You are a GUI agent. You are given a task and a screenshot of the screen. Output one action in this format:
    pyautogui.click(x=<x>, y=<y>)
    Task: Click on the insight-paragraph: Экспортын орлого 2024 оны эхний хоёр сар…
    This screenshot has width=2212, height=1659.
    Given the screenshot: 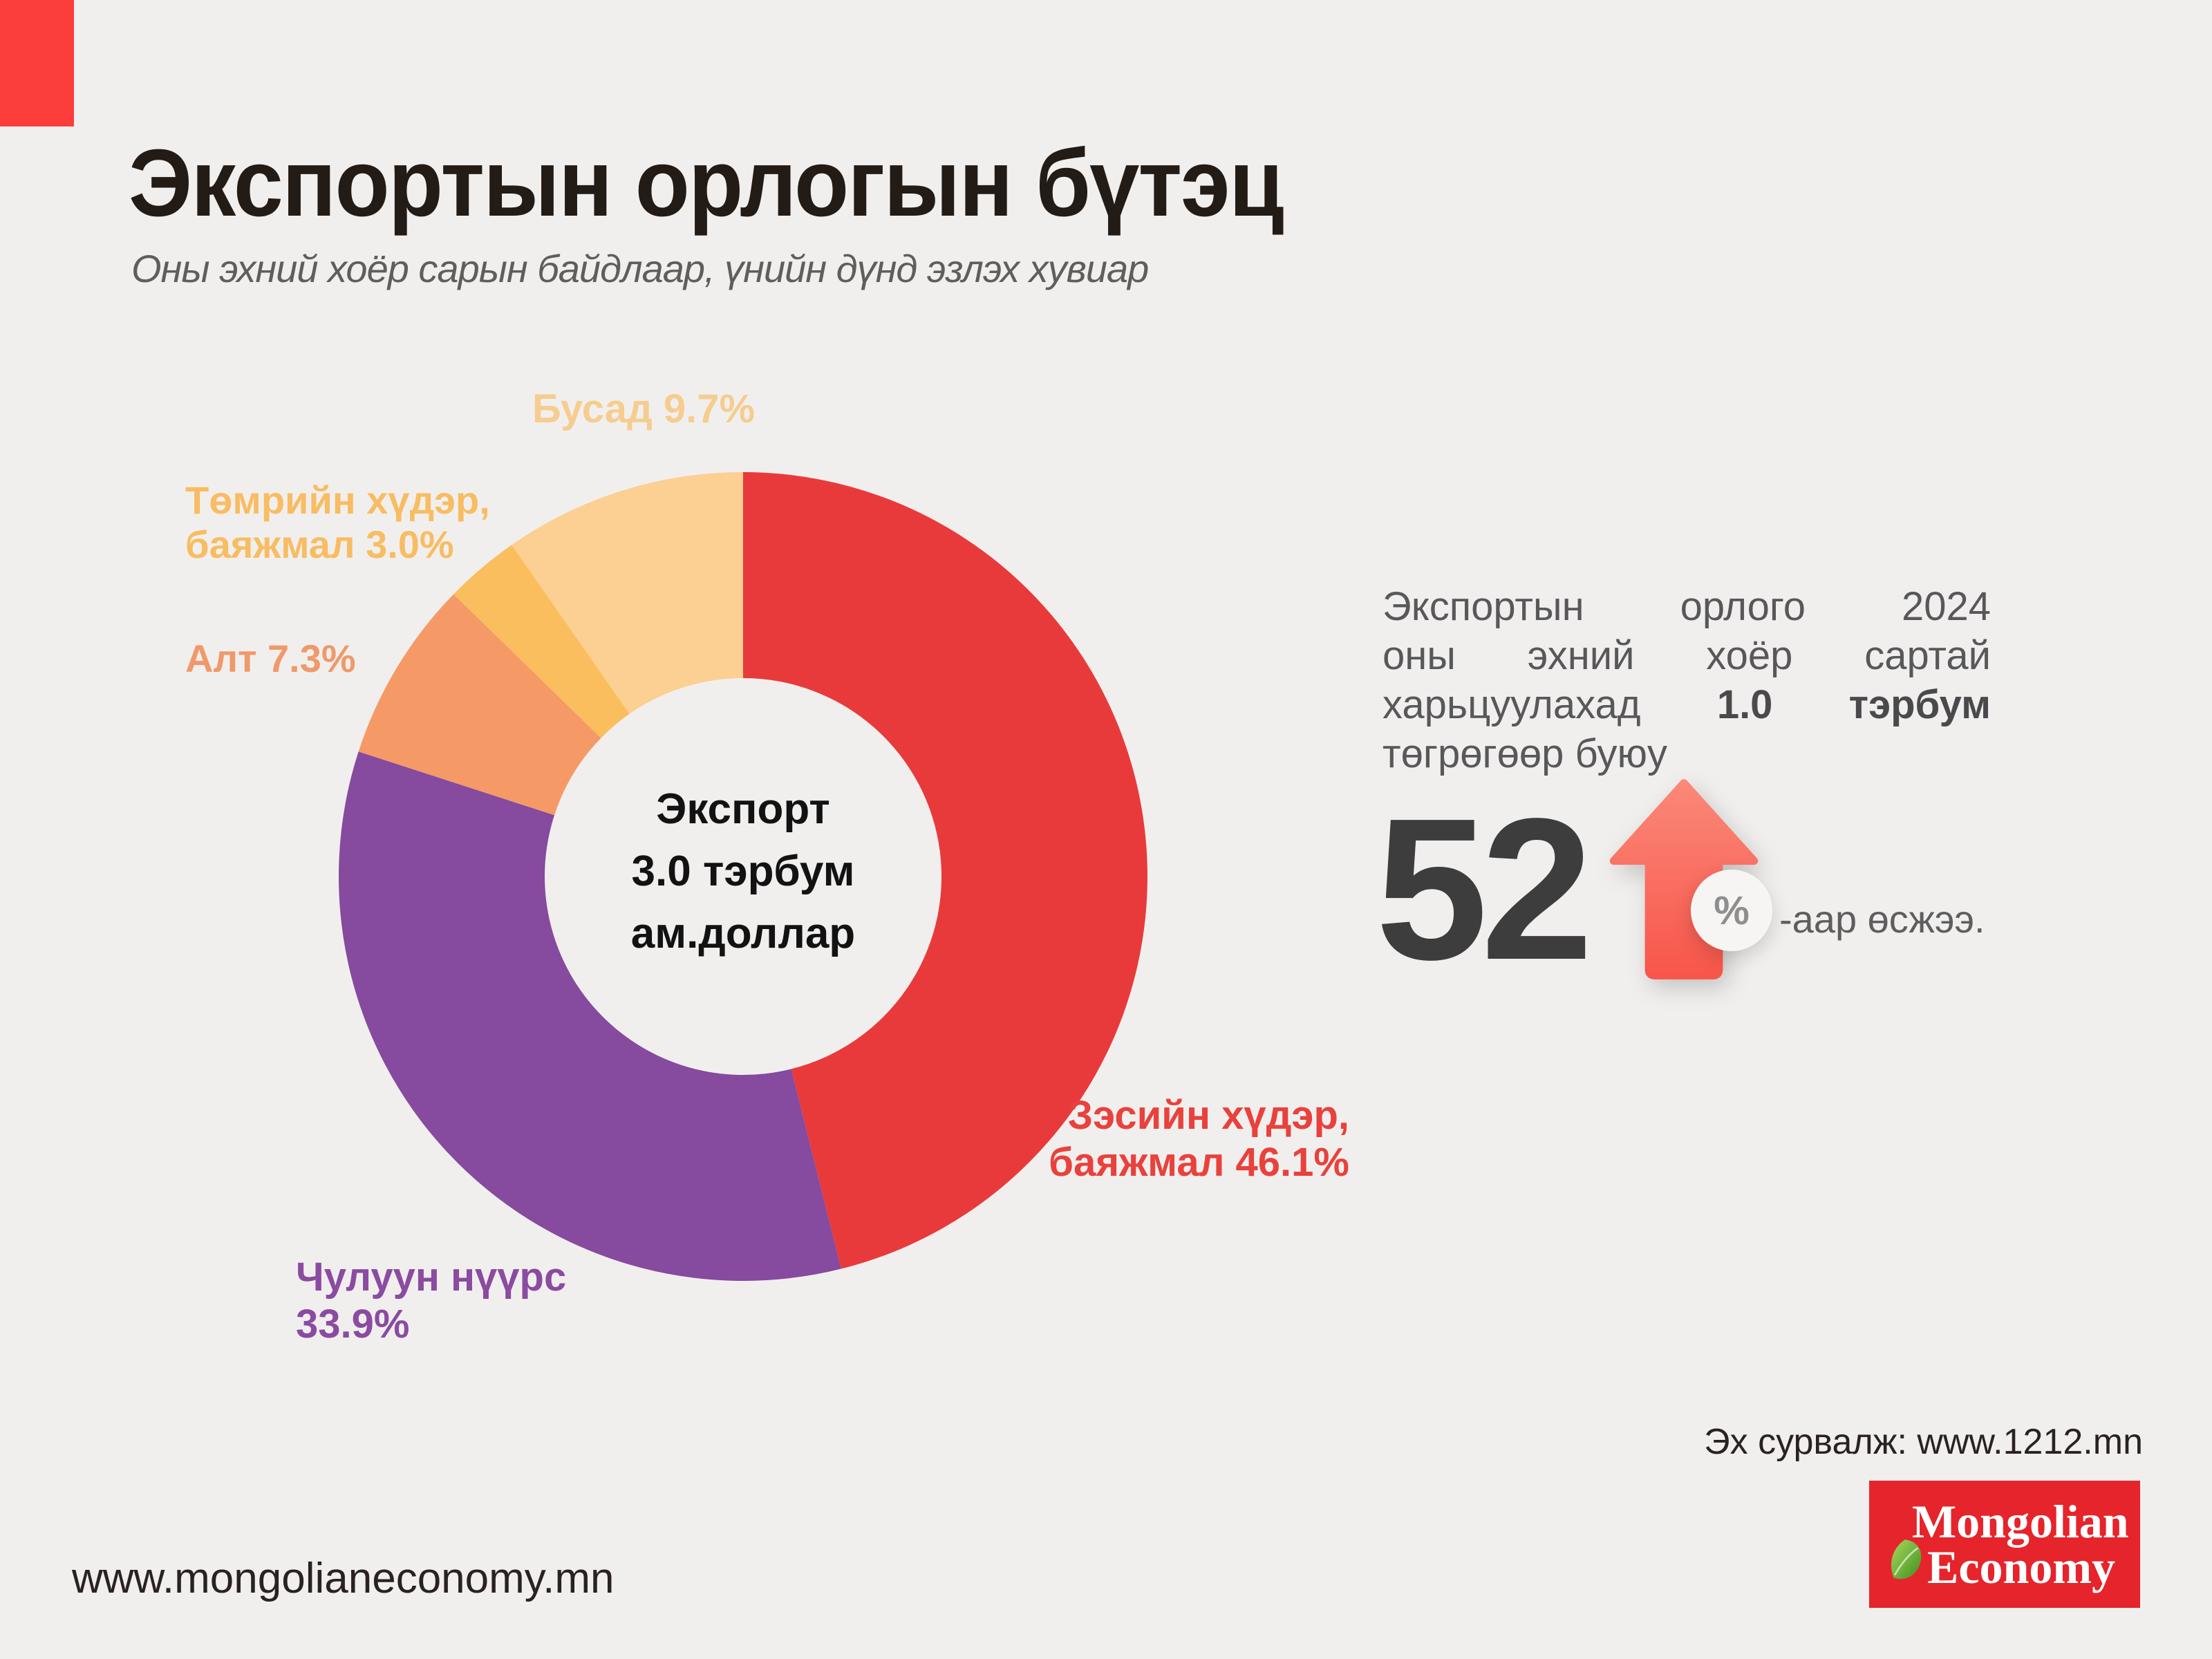 What is the action you would take?
    pyautogui.click(x=1686, y=680)
    